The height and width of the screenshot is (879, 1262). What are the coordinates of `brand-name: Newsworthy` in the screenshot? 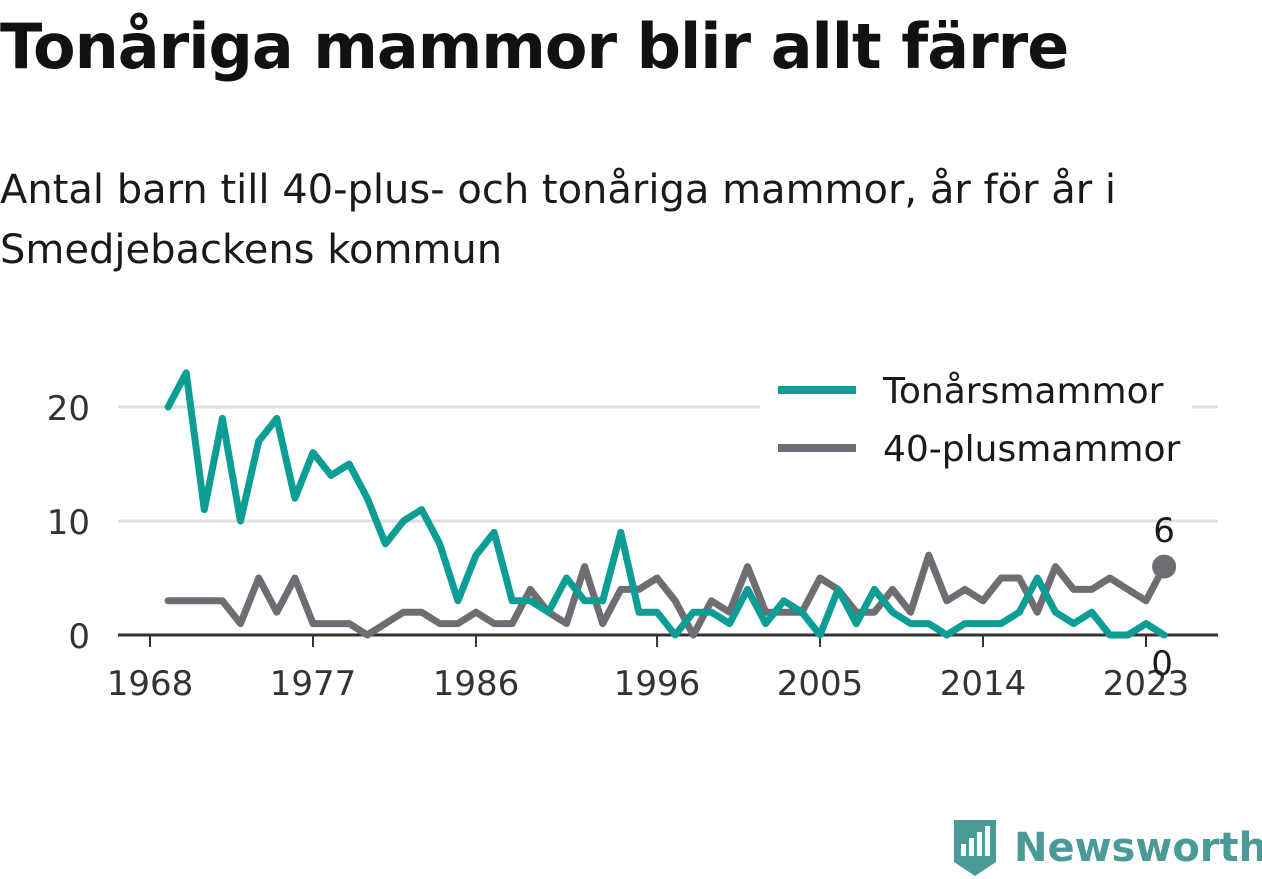 It's located at (1138, 848).